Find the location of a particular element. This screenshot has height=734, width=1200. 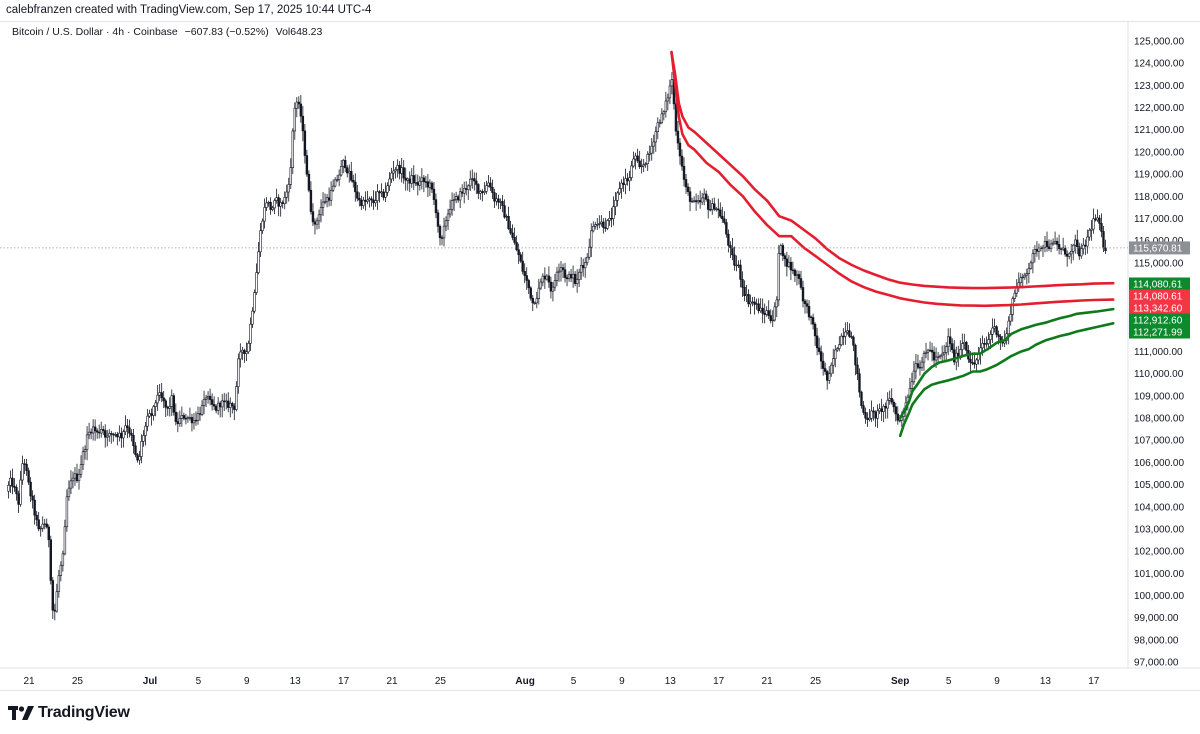

tradingview-logo: TradingView is located at coordinates (69, 713).